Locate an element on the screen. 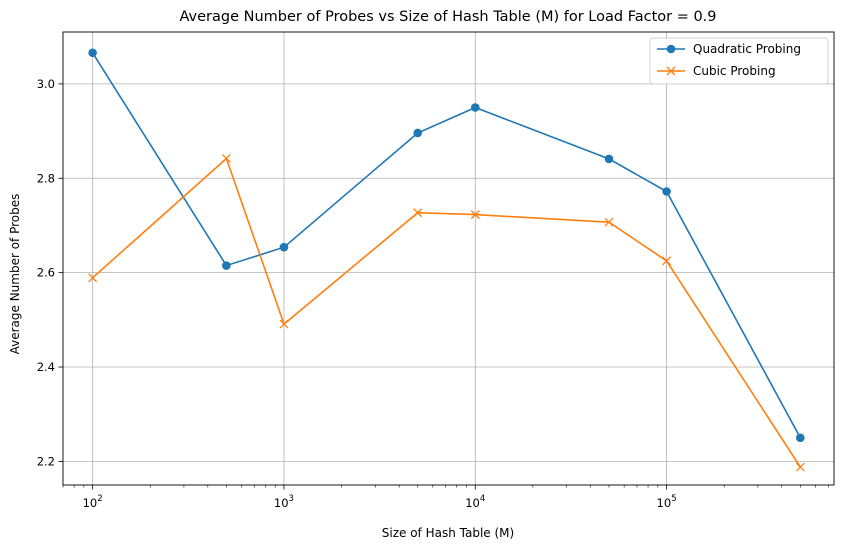 Image resolution: width=846 pixels, height=550 pixels. x-tick-label: 10³ is located at coordinates (284, 502).